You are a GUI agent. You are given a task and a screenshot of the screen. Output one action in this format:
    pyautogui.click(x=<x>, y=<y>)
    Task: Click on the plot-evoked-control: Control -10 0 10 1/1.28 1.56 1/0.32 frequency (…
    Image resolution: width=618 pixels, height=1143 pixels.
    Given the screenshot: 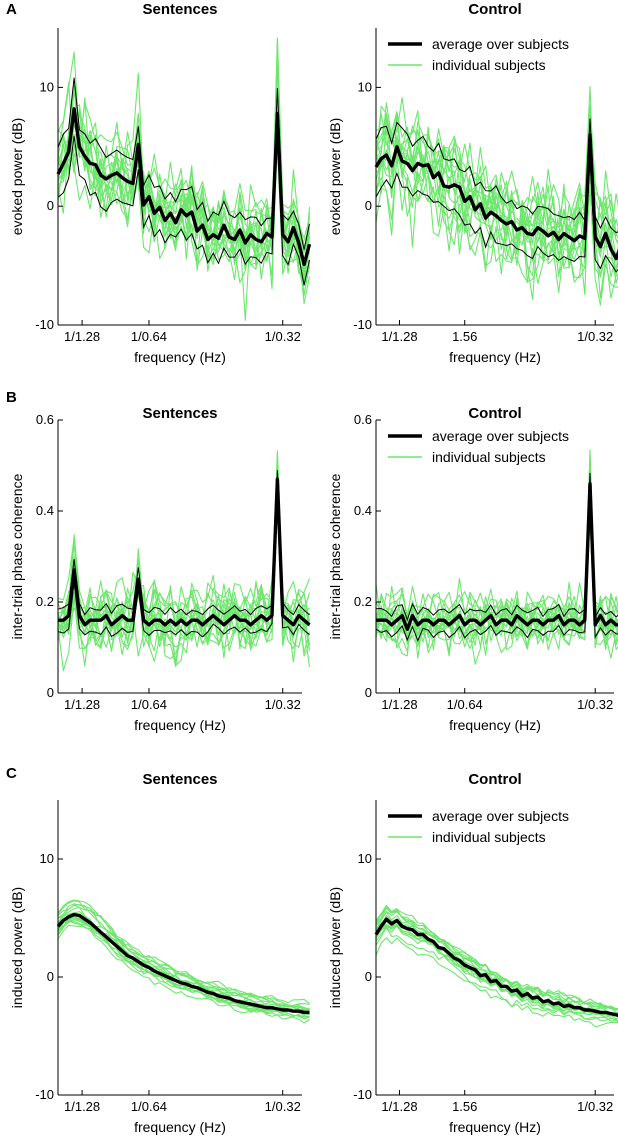 What is the action you would take?
    pyautogui.click(x=472, y=183)
    